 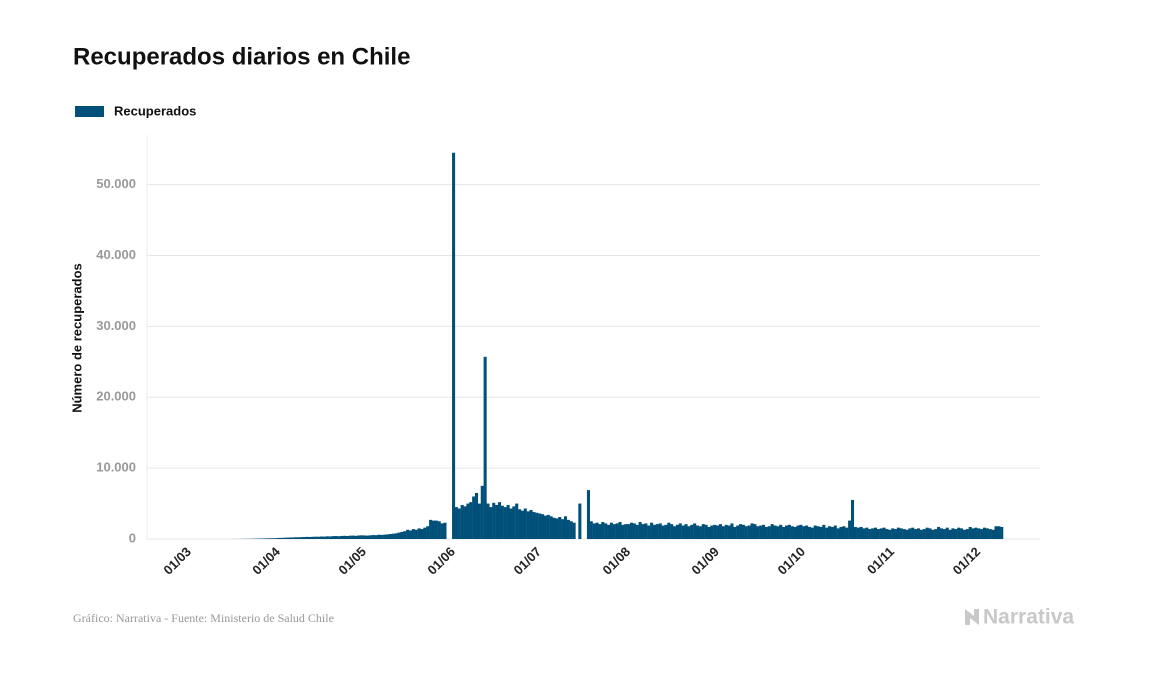 I want to click on y-tick-label: 20.000, so click(x=116, y=396).